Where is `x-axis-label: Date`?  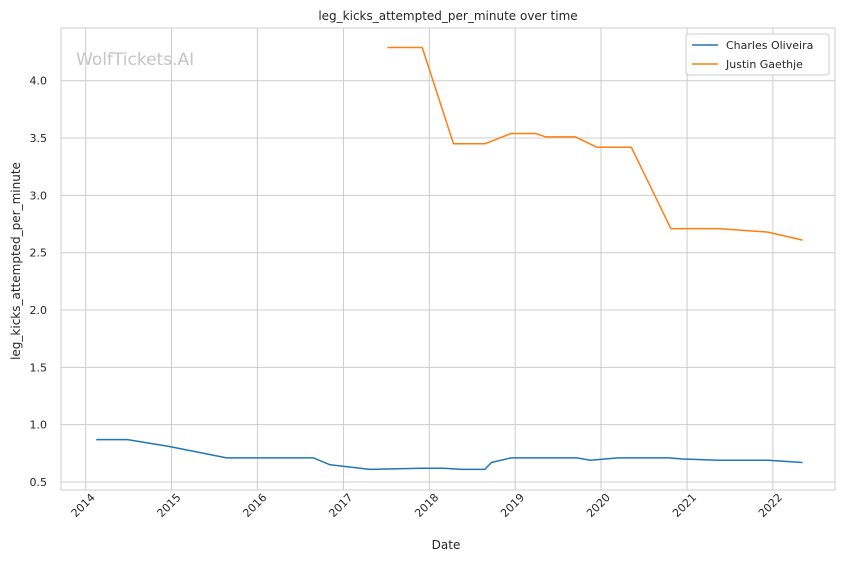
x-axis-label: Date is located at coordinates (446, 545).